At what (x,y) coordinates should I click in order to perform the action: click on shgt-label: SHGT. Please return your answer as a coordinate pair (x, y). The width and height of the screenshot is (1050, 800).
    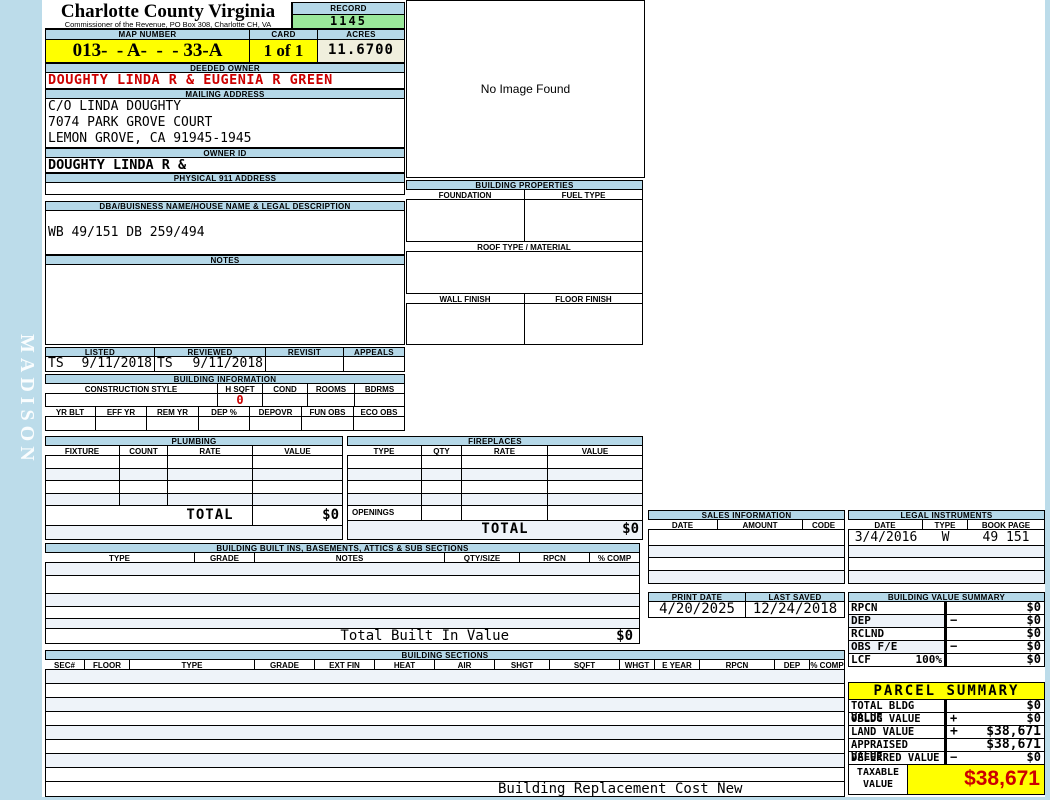
    Looking at the image, I should click on (522, 665).